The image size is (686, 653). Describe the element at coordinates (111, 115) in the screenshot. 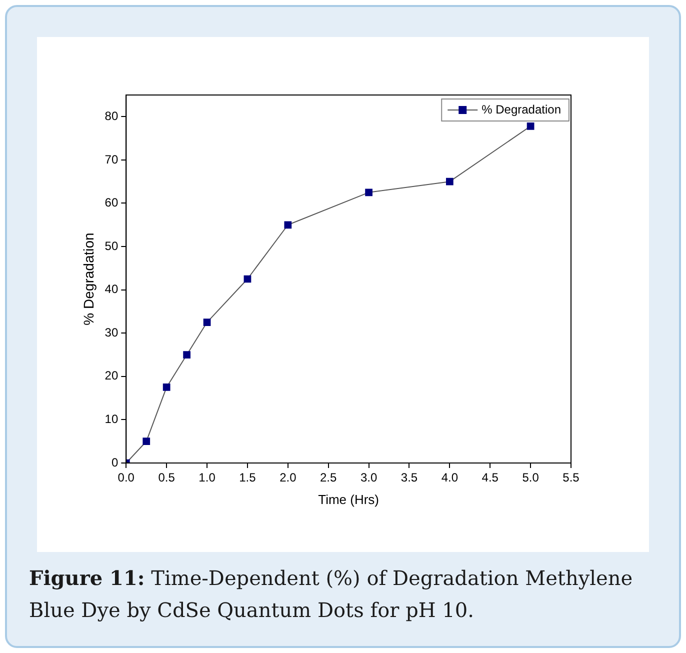

I see `y-tick-label: 80` at that location.